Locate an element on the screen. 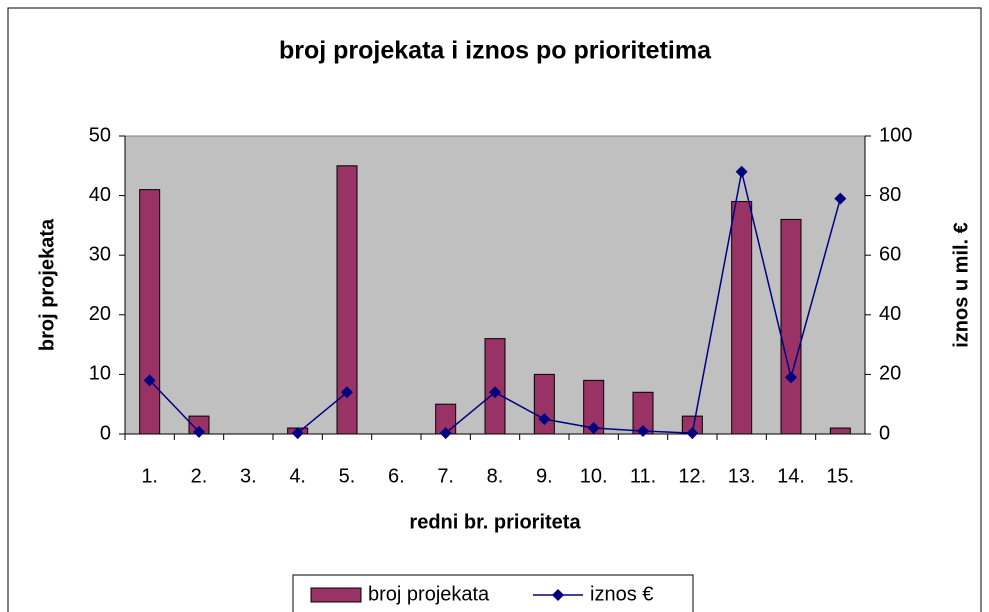 The image size is (989, 612). x-tick-label: 7. is located at coordinates (445, 476).